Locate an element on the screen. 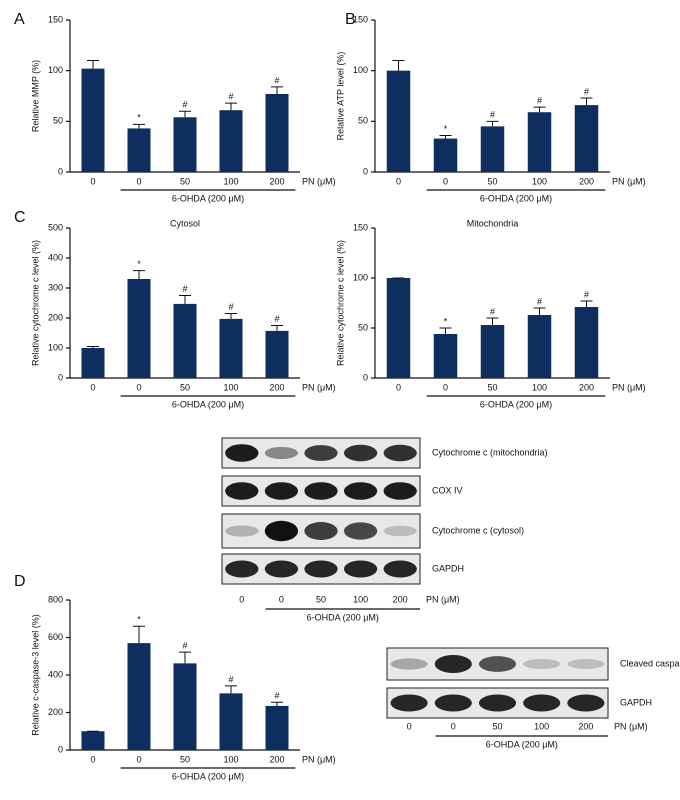 This screenshot has height=800, width=680. y-tick-label: 500 is located at coordinates (55, 227).